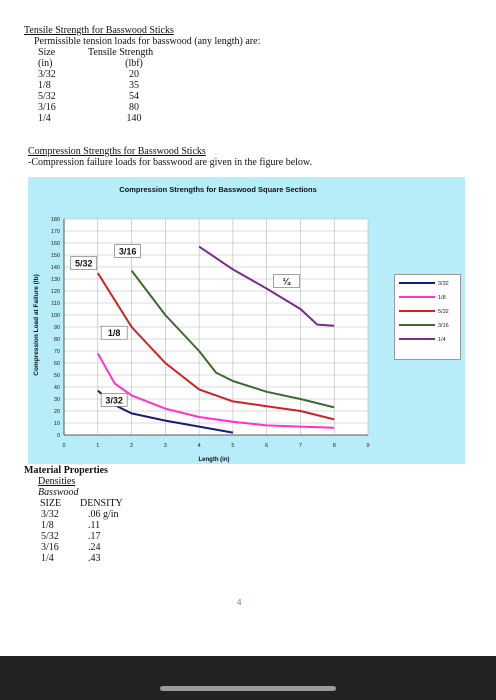  I want to click on density-row-value: .24, so click(94, 547).